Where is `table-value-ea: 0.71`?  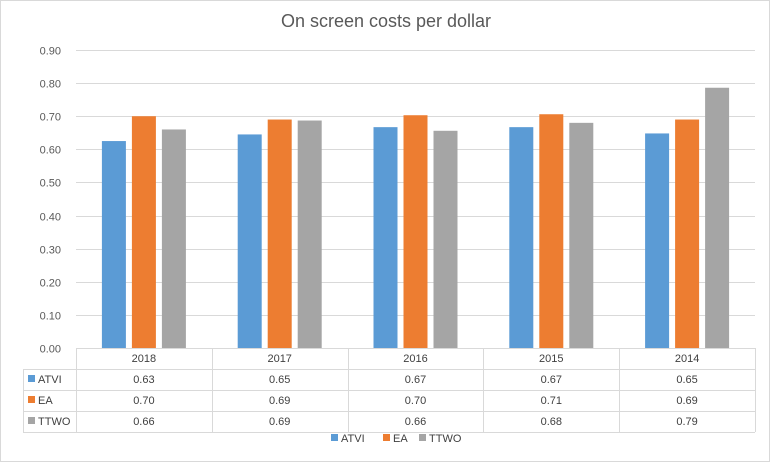
table-value-ea: 0.71 is located at coordinates (551, 401).